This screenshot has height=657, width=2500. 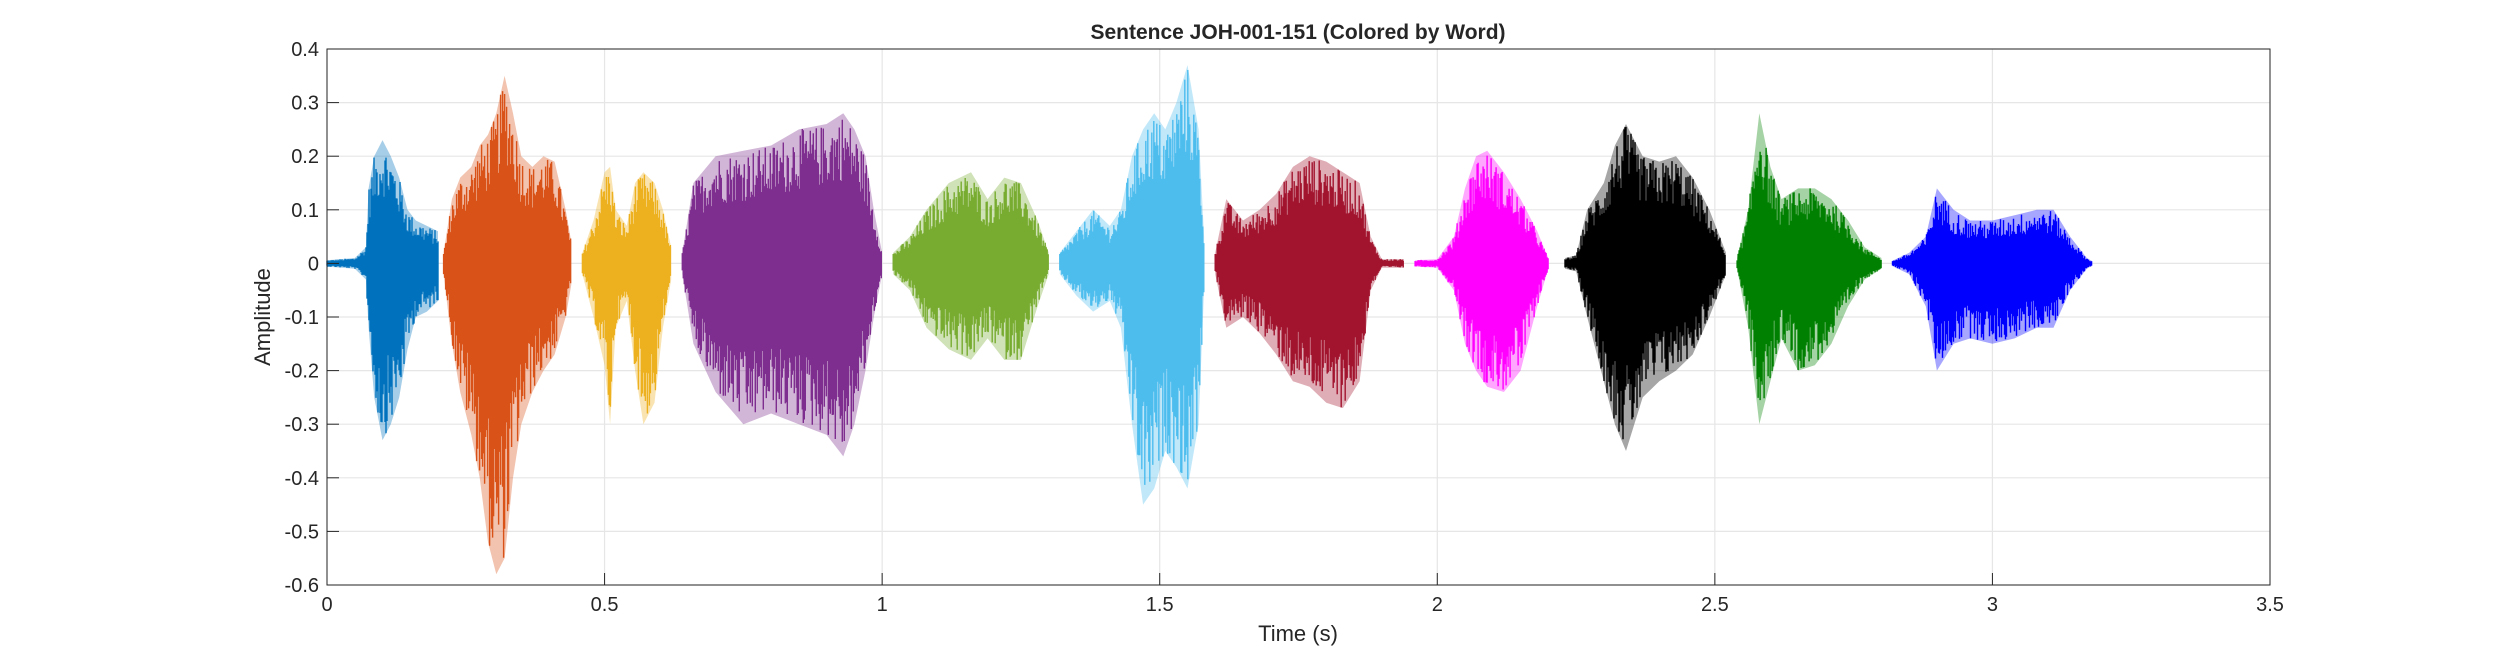 I want to click on x-axis-ticks: 0 0.5 1 1.5 2 2.5 3 3.5, so click(x=1302, y=594).